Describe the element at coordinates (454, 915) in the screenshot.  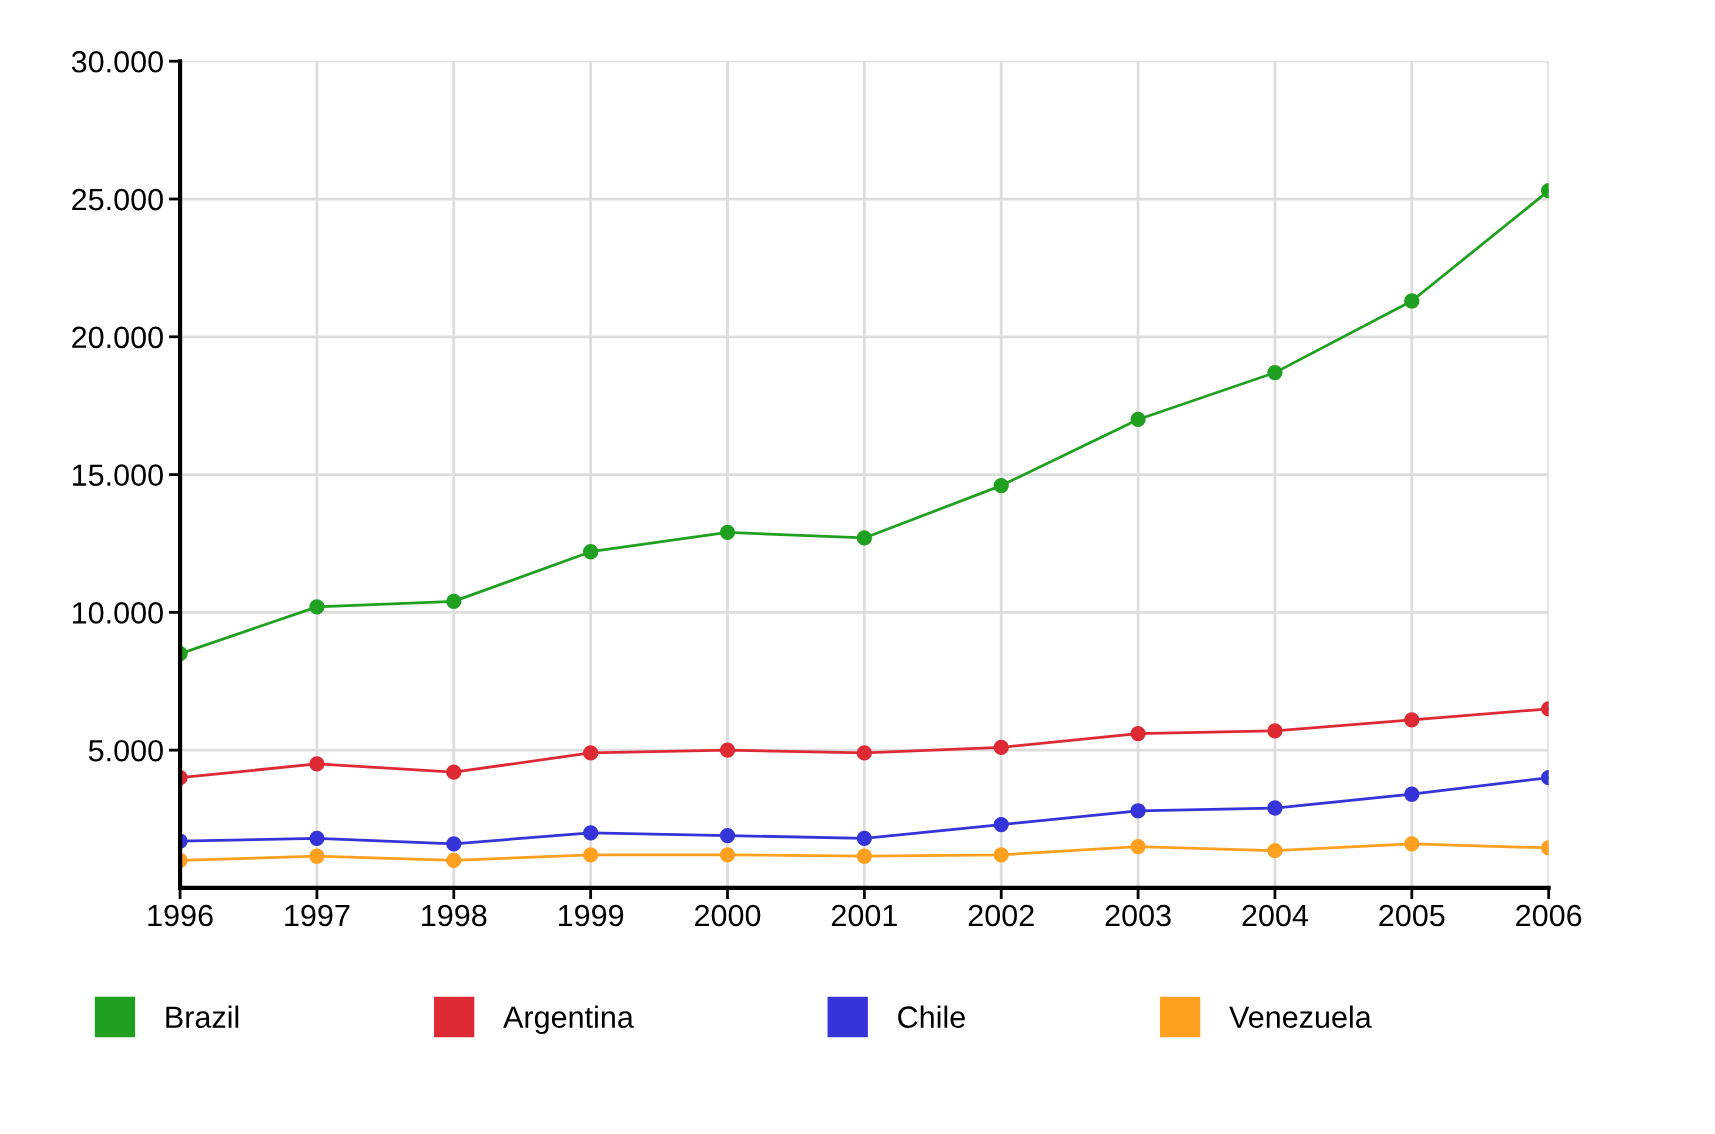
I see `x-tick-label: 1998` at that location.